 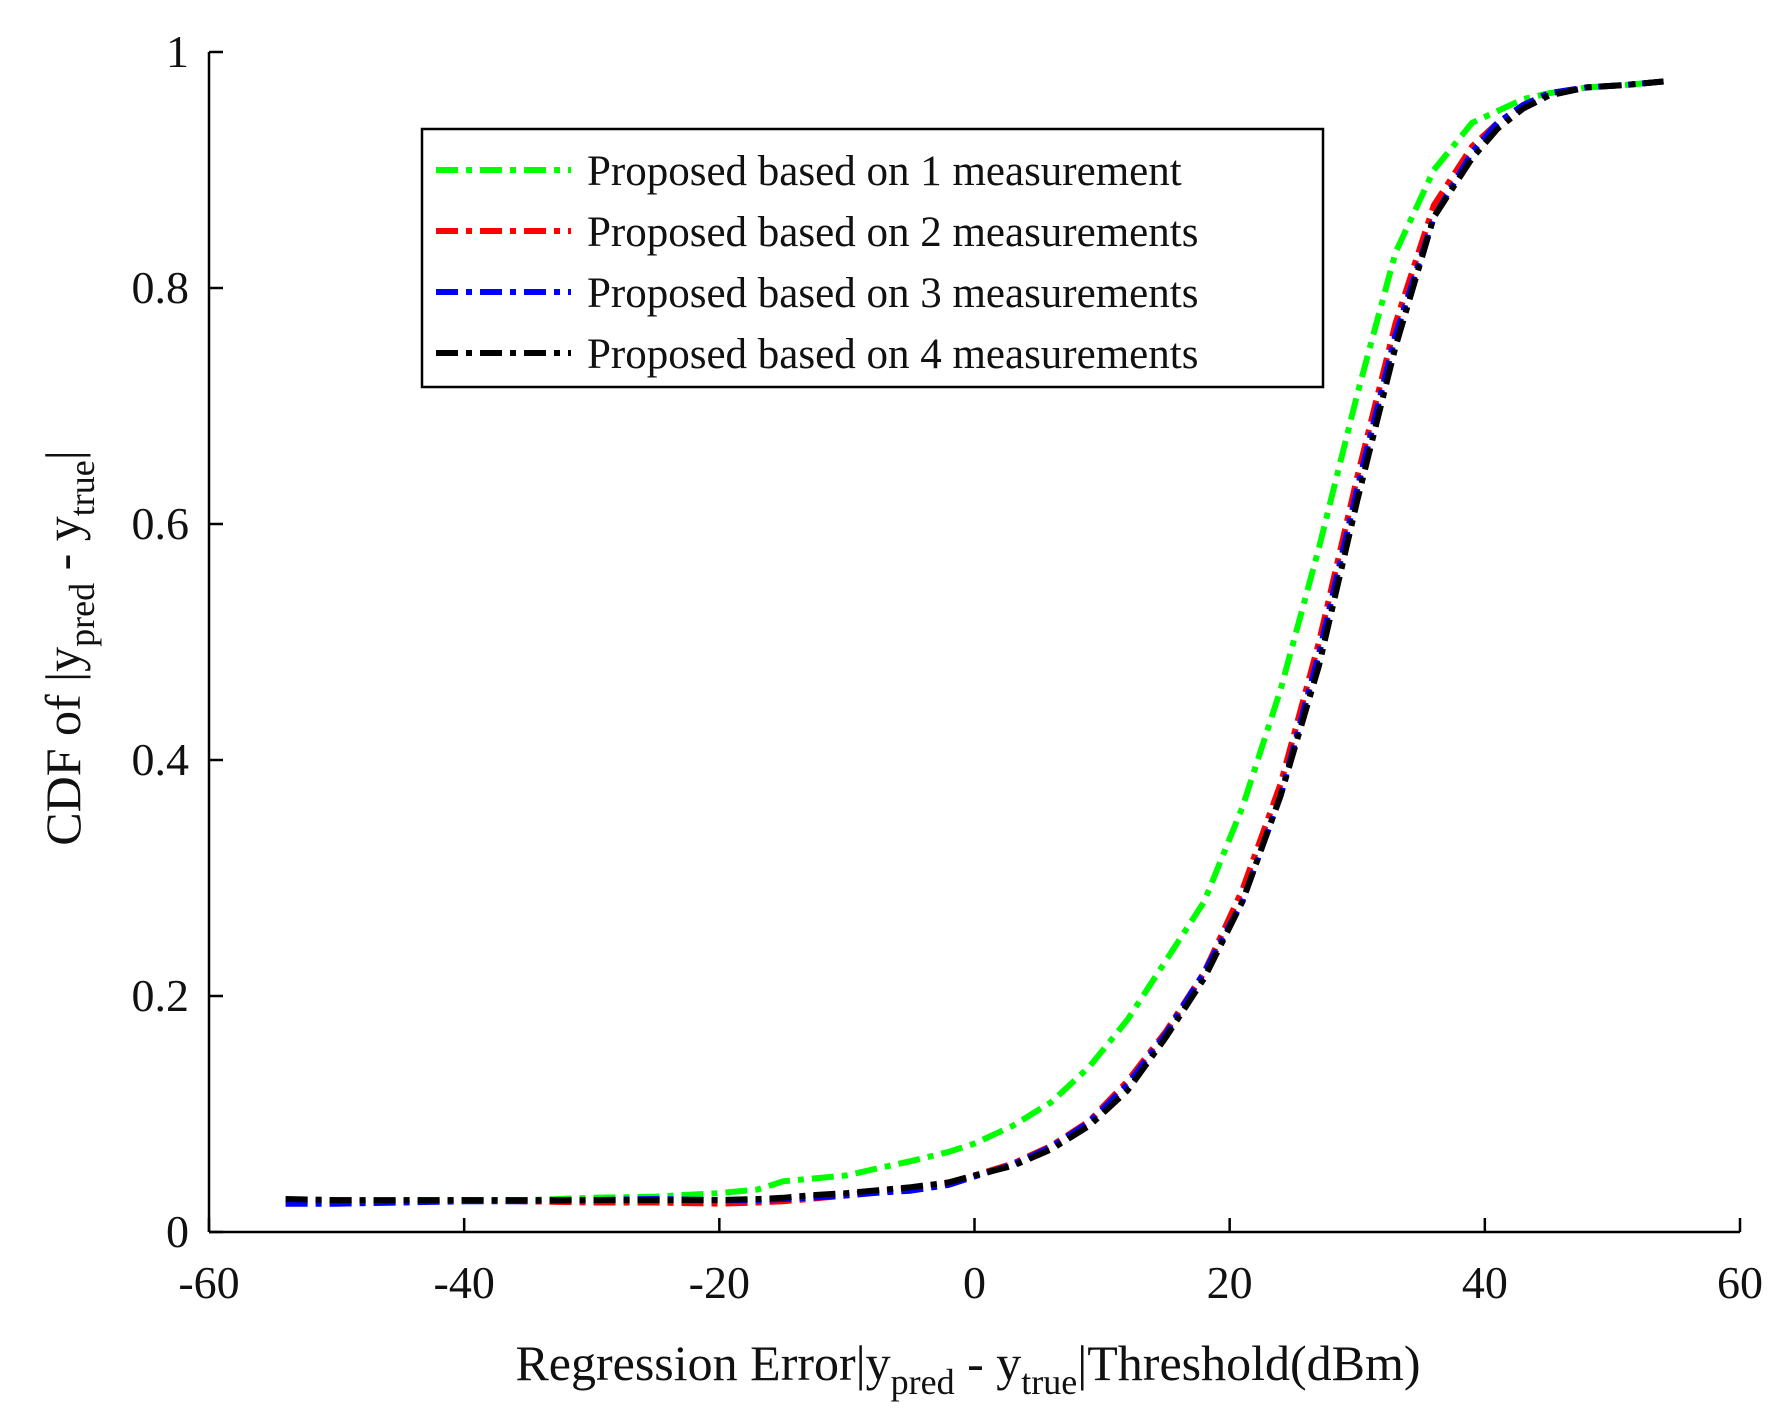 I want to click on y-tick-label: 0.8, so click(x=161, y=287).